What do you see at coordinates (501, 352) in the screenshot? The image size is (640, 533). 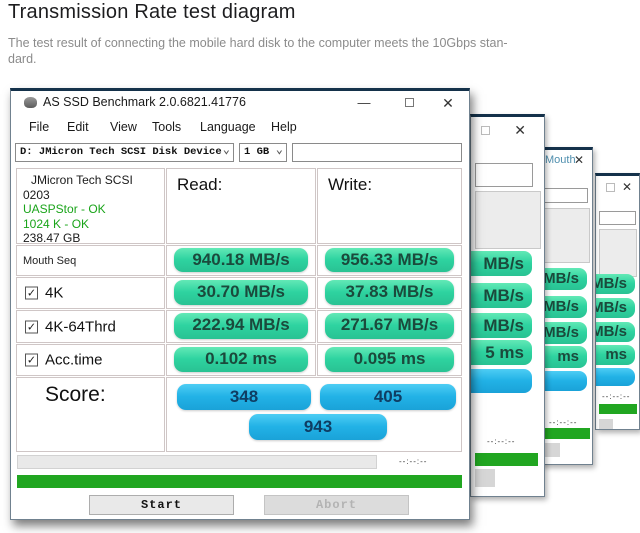 I see `bg2-value-pill: 5 ms` at bounding box center [501, 352].